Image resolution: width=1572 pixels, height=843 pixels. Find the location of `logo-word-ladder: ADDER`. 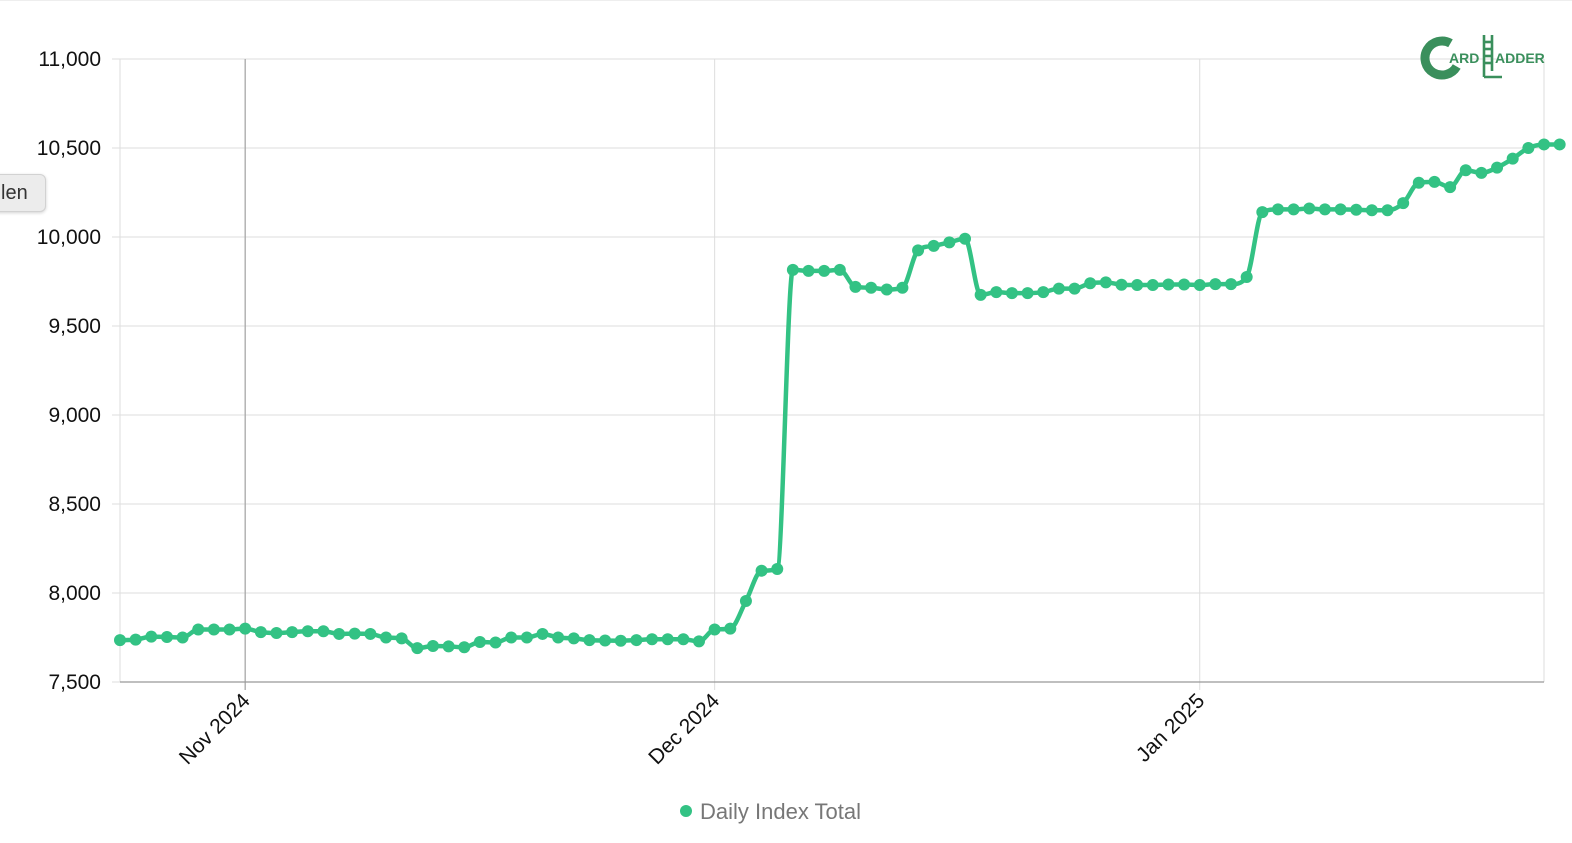

logo-word-ladder: ADDER is located at coordinates (1520, 58).